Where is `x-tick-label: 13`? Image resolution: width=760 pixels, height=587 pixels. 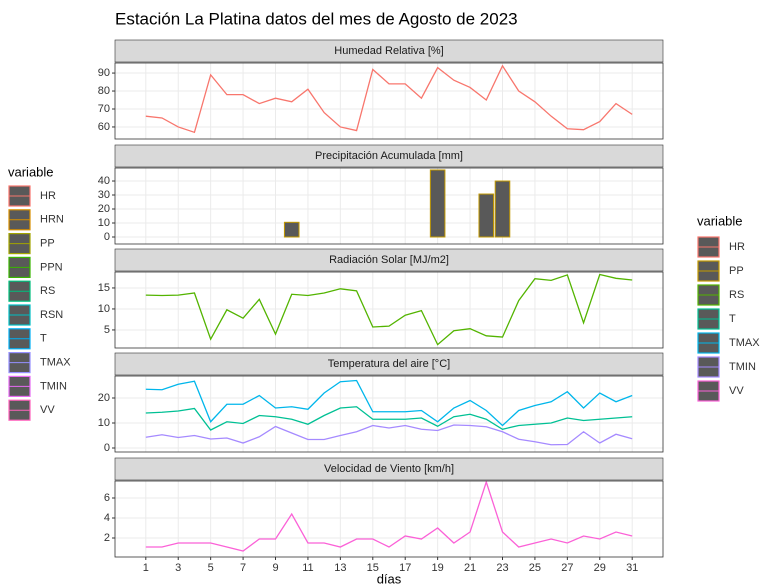
x-tick-label: 13 is located at coordinates (340, 568).